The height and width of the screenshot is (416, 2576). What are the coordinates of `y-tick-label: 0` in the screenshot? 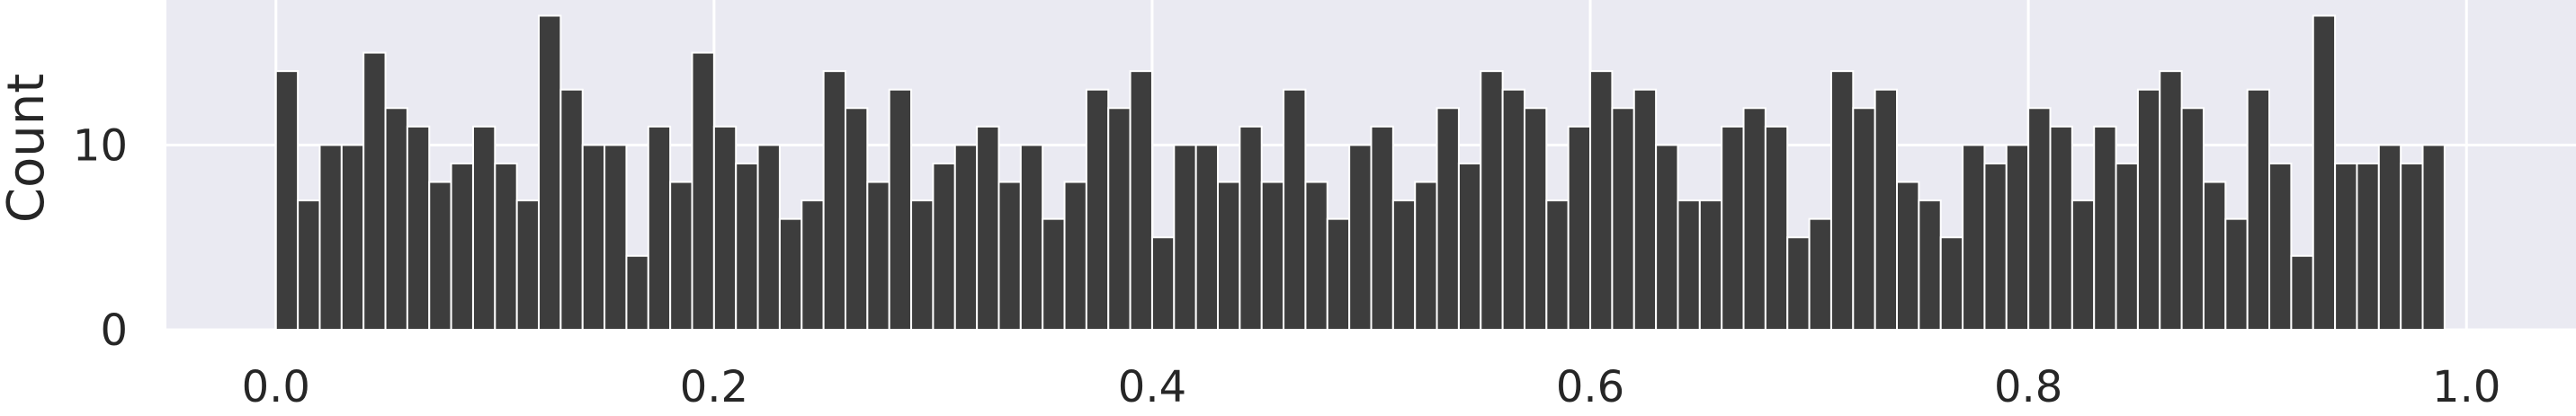 It's located at (114, 330).